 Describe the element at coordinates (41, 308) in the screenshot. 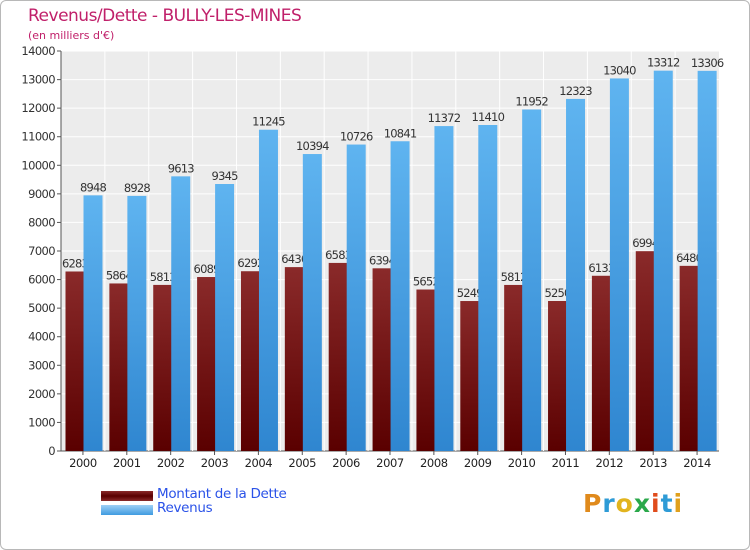

I see `y-tick-label: 5000` at that location.